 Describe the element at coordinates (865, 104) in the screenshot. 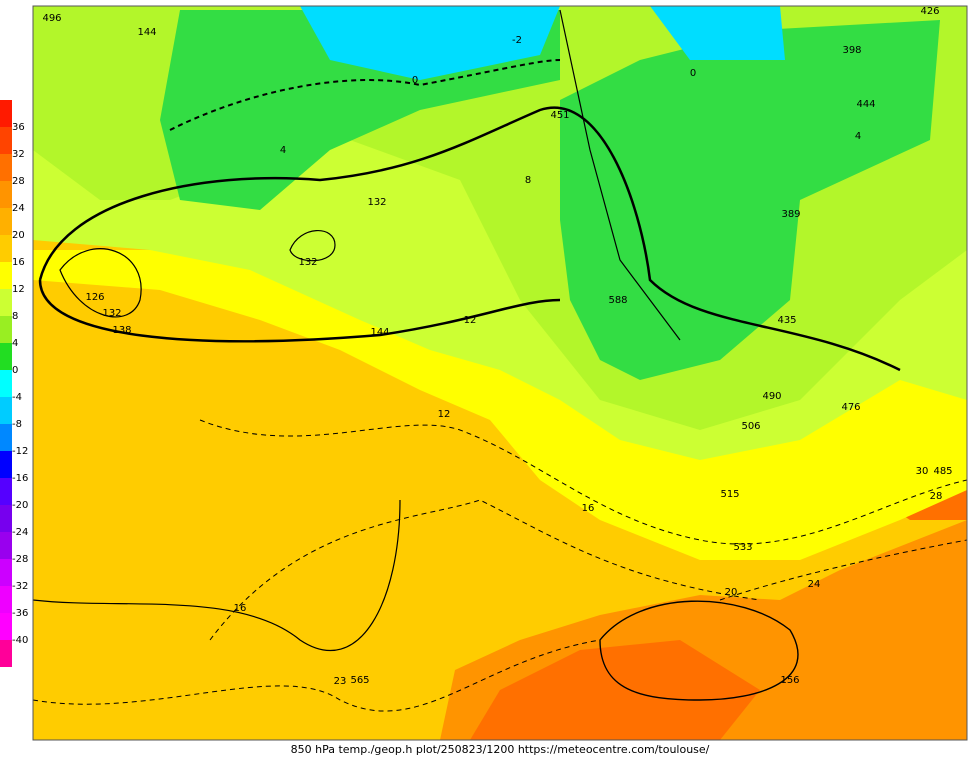

I see `contour-label: 444` at that location.